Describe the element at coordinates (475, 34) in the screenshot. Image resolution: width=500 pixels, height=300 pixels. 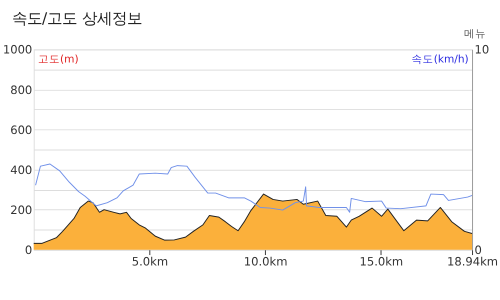
I see `text: 메뉴` at that location.